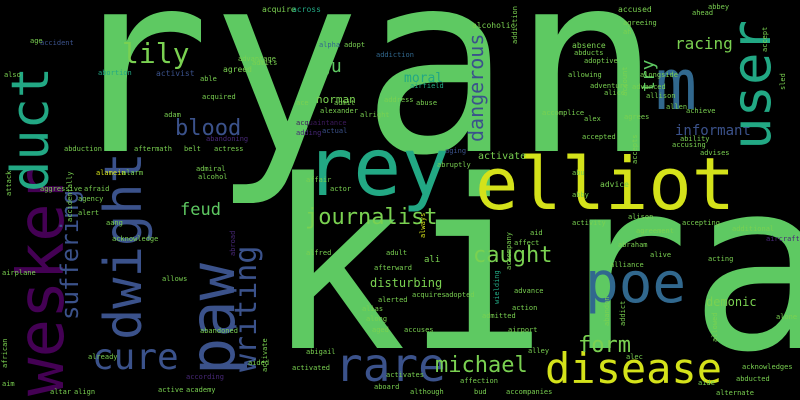 Image resolution: width=800 pixels, height=400 pixels. What do you see at coordinates (655, 231) in the screenshot?
I see `word-agreement: agreement` at bounding box center [655, 231].